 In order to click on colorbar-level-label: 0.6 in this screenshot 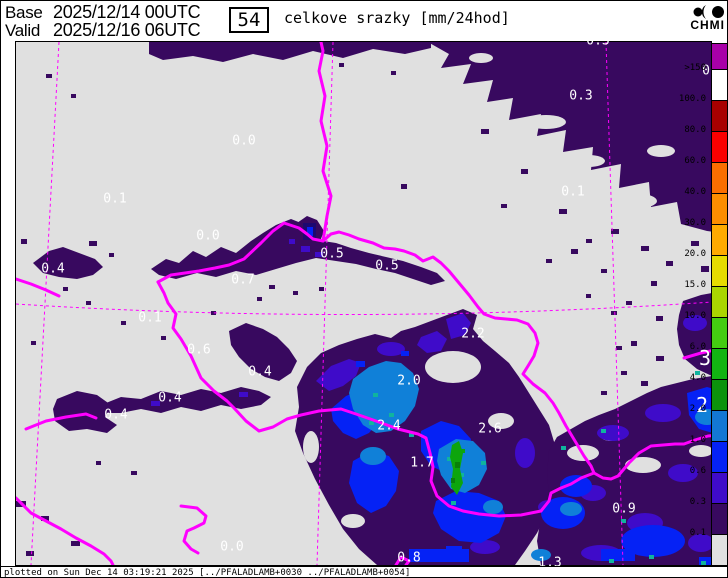, I will do `click(697, 471)`.